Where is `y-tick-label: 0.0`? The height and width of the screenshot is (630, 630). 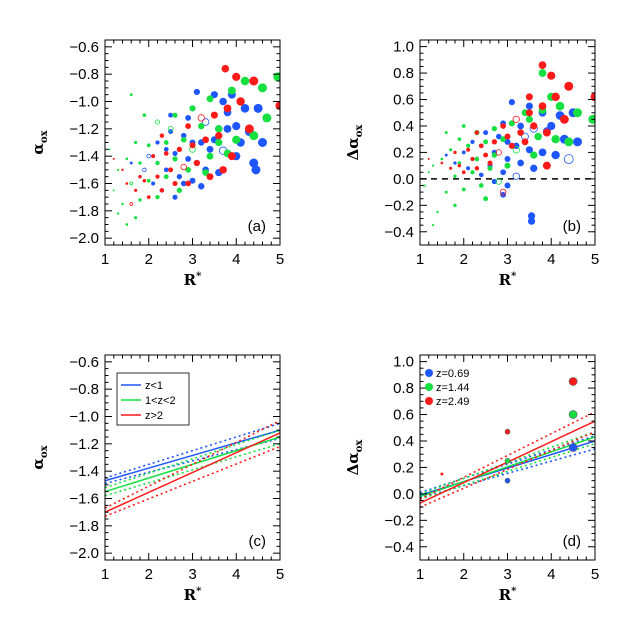
y-tick-label: 0.0 is located at coordinates (403, 494).